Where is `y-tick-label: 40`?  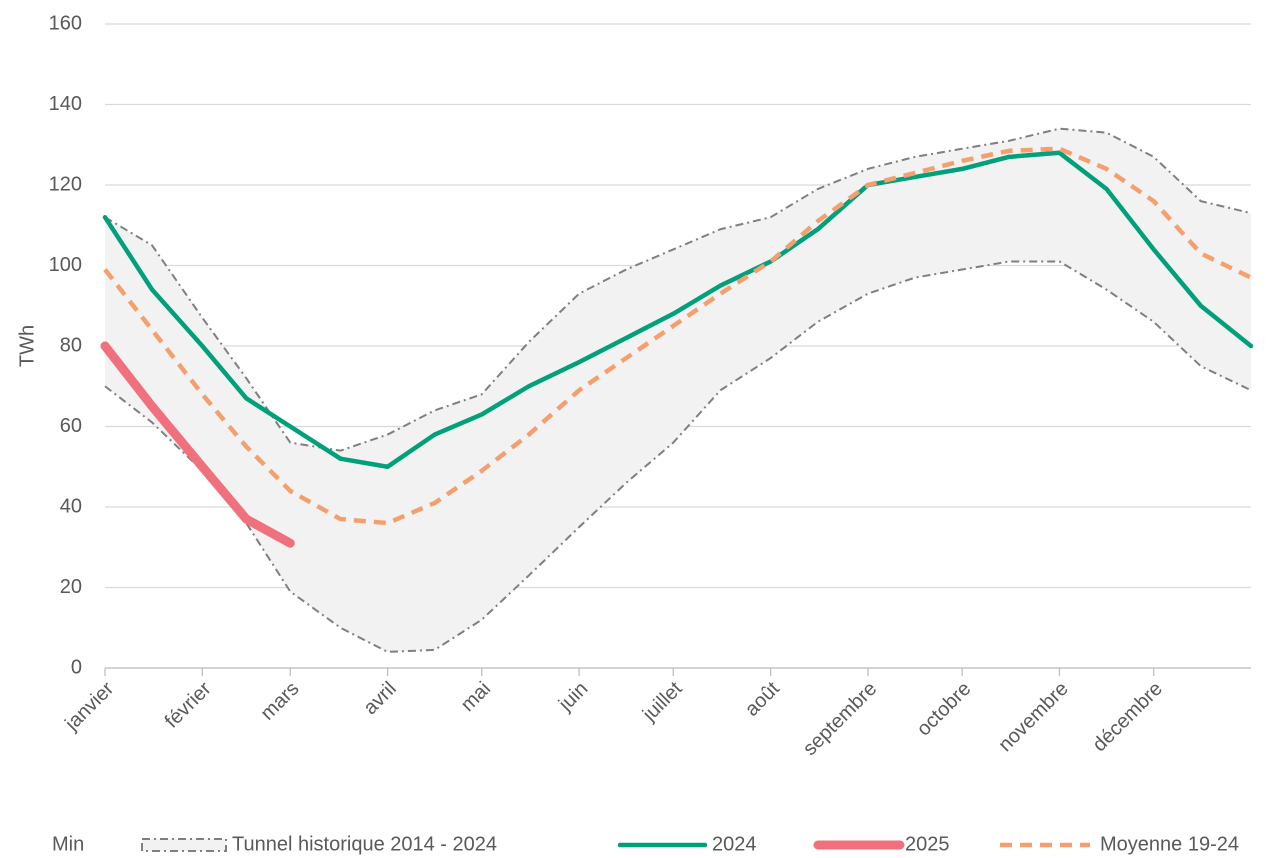 y-tick-label: 40 is located at coordinates (71, 506).